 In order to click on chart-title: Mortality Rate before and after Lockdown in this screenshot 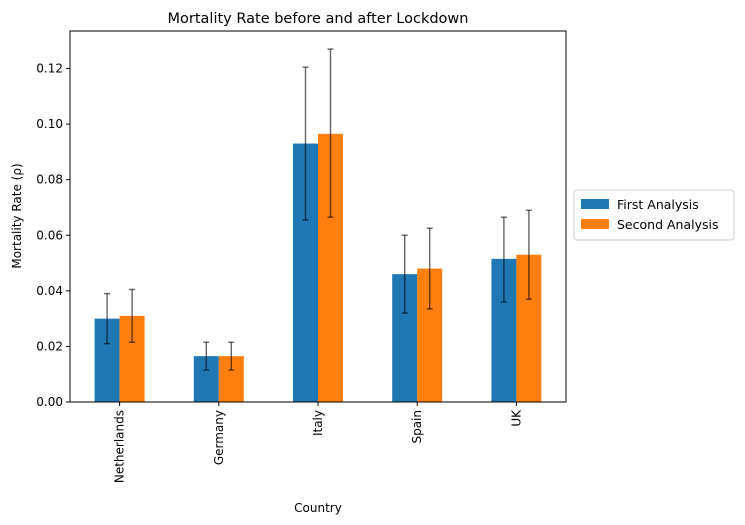, I will do `click(318, 19)`.